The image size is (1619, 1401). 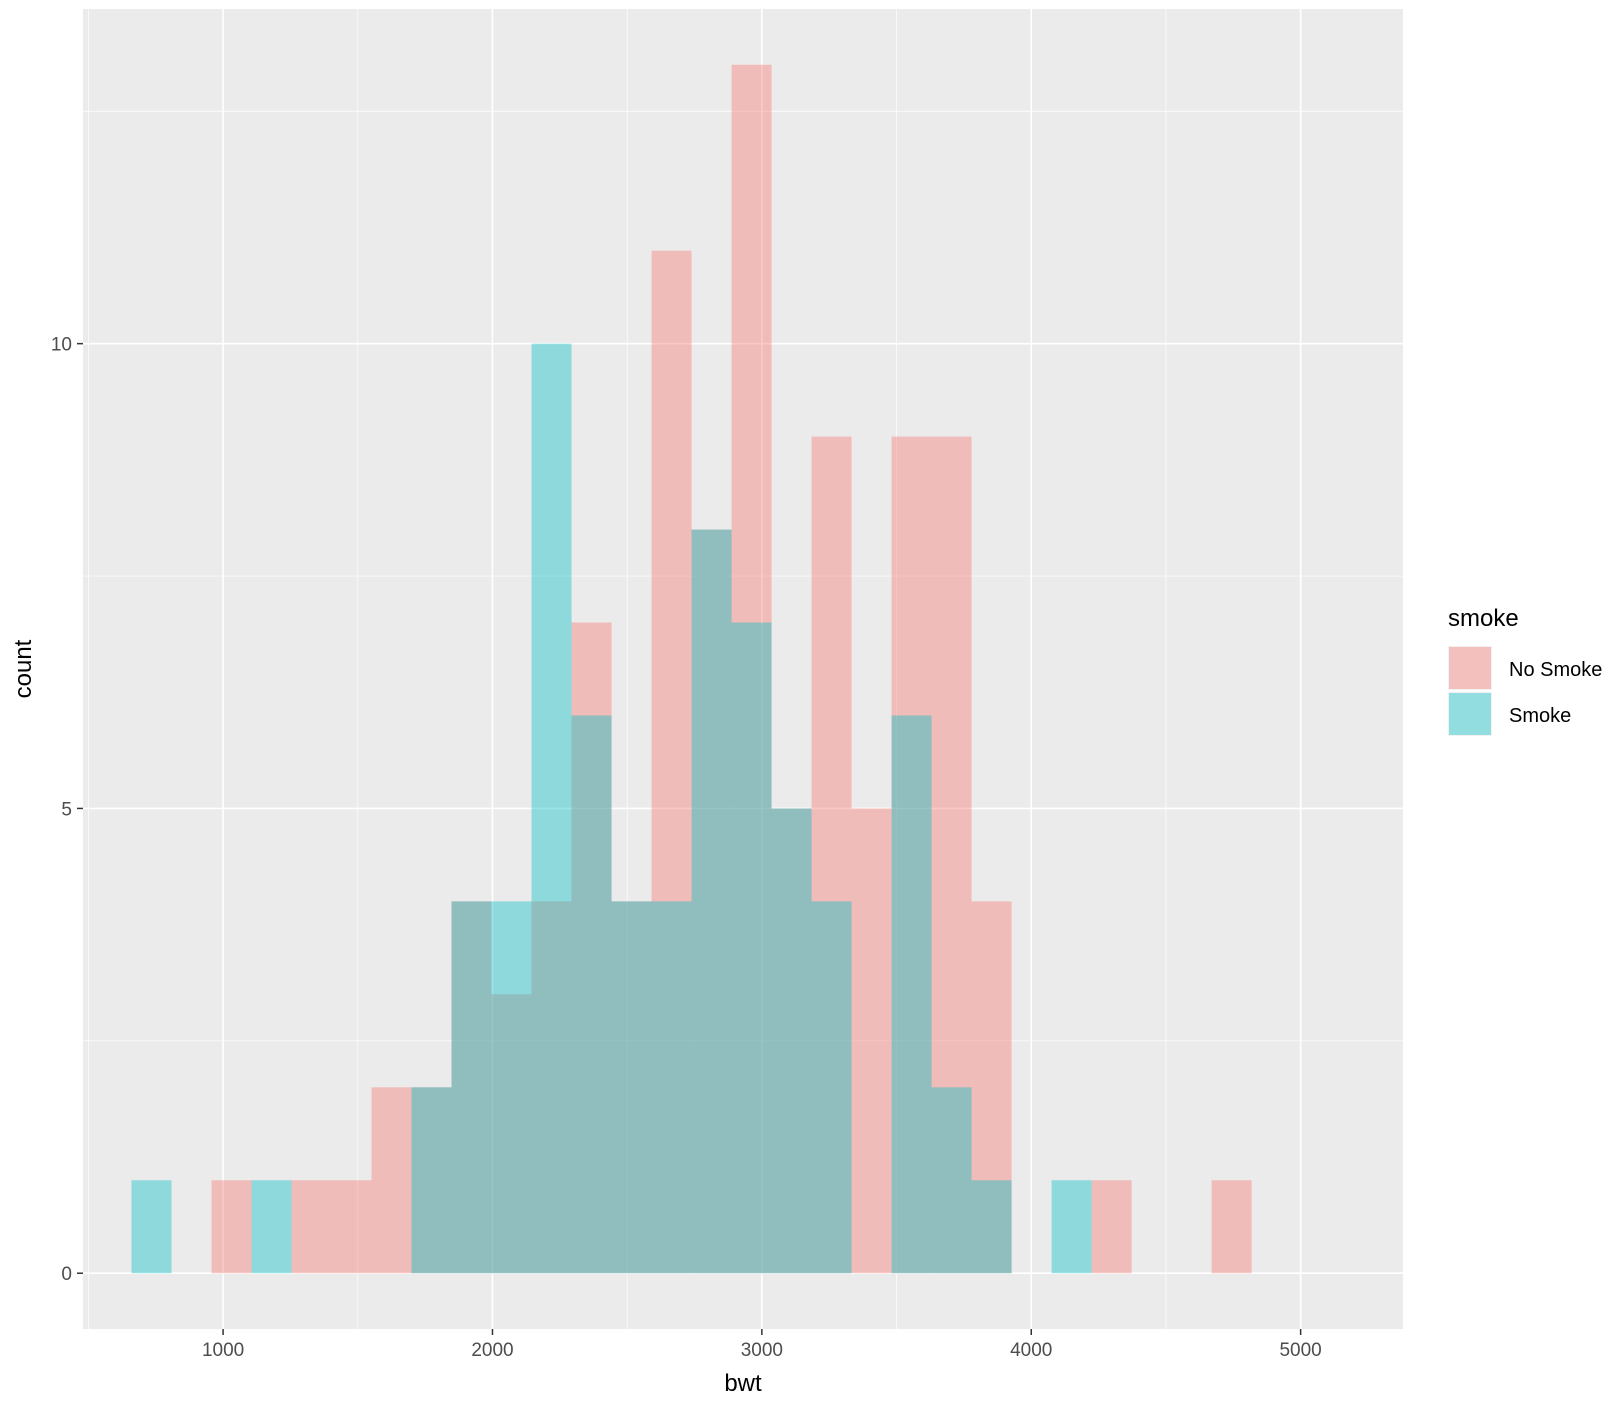 What do you see at coordinates (762, 1350) in the screenshot?
I see `x-tick-label: 3000` at bounding box center [762, 1350].